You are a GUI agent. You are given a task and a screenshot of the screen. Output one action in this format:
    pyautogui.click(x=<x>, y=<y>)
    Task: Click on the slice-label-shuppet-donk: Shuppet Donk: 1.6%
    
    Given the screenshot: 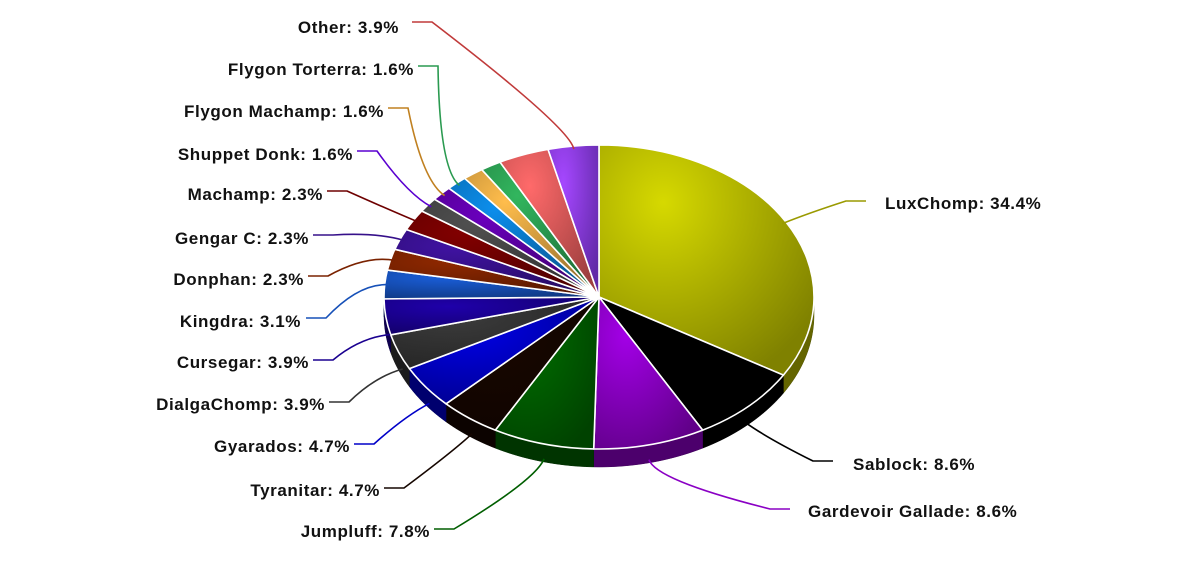 What is the action you would take?
    pyautogui.click(x=265, y=154)
    